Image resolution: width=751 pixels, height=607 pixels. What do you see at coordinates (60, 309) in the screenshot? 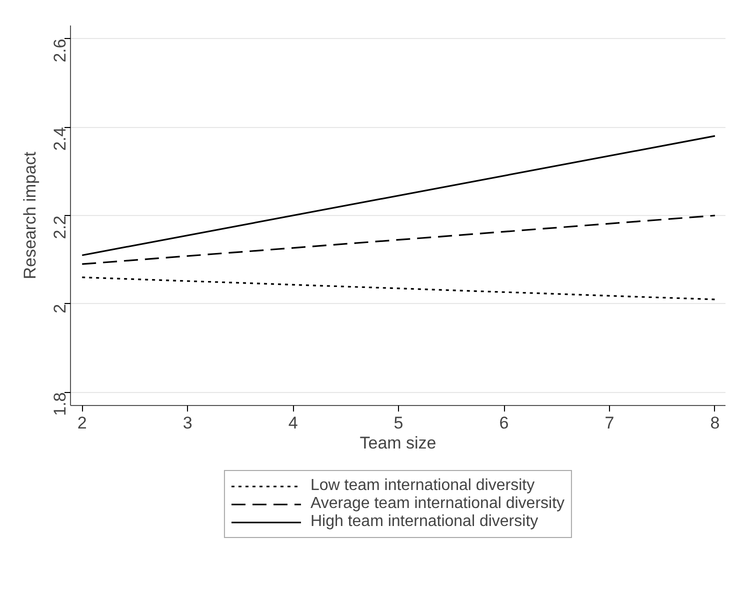
I see `y-tick-label: 2` at bounding box center [60, 309].